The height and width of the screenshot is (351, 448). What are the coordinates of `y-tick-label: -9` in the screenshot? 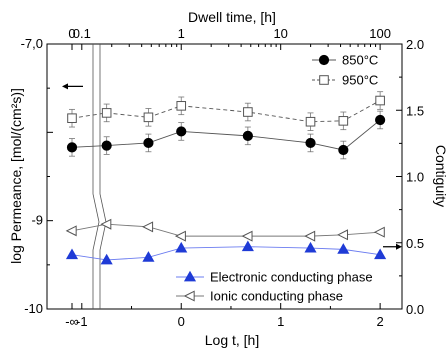 It's located at (37, 220).